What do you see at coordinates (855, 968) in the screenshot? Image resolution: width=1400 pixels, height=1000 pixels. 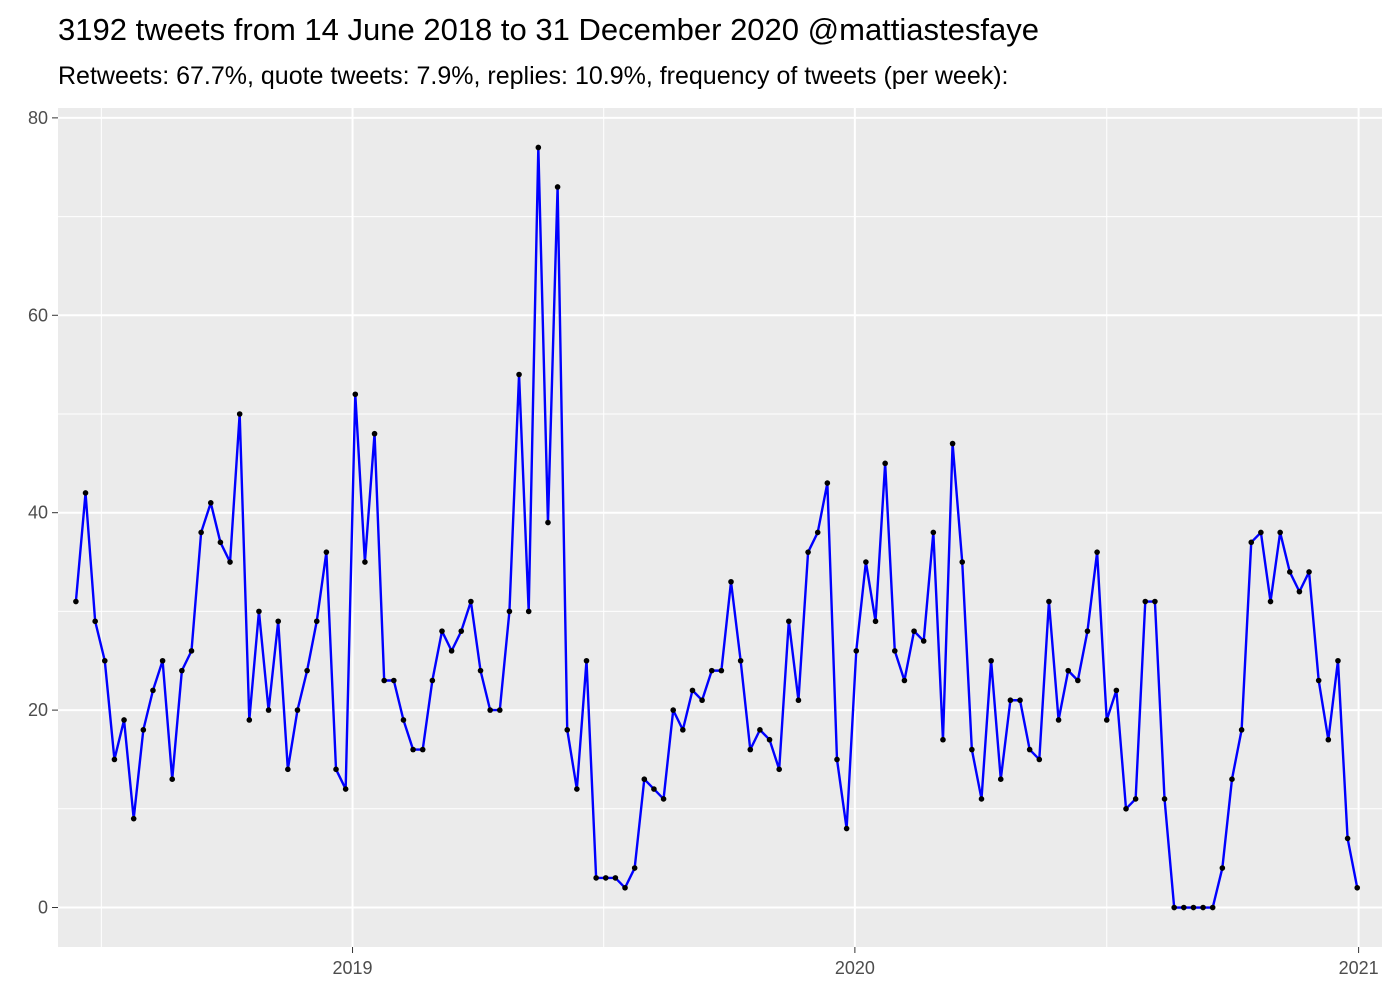 I see `x-tick-label: 2020` at bounding box center [855, 968].